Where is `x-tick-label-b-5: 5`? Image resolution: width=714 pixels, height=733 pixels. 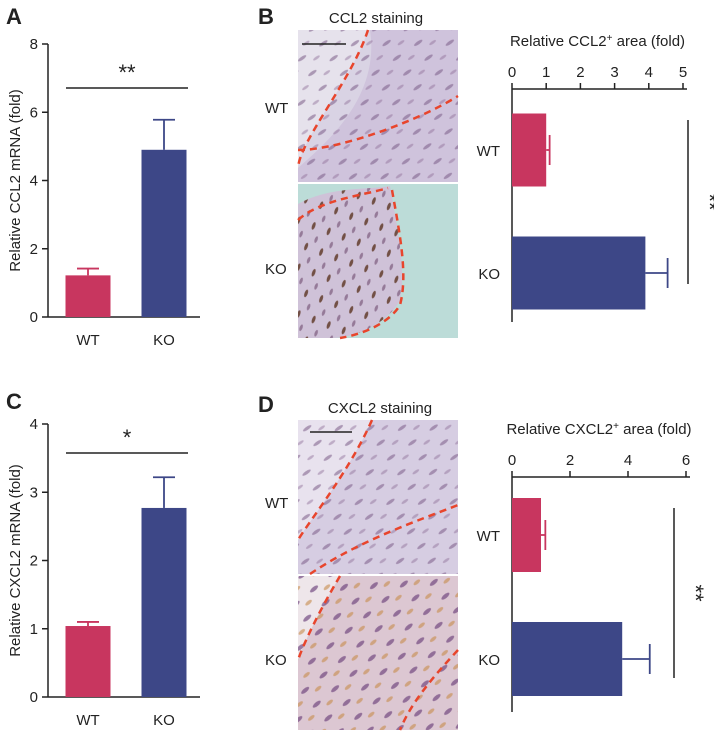
x-tick-label-b-5: 5 is located at coordinates (683, 72).